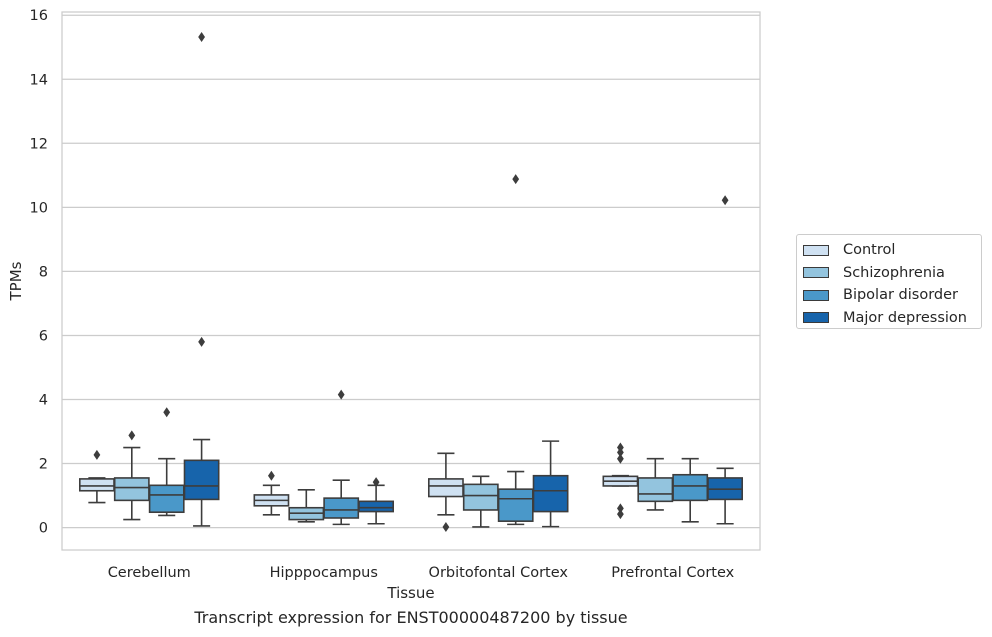  What do you see at coordinates (149, 573) in the screenshot?
I see `x-tick-label: Cerebellum` at bounding box center [149, 573].